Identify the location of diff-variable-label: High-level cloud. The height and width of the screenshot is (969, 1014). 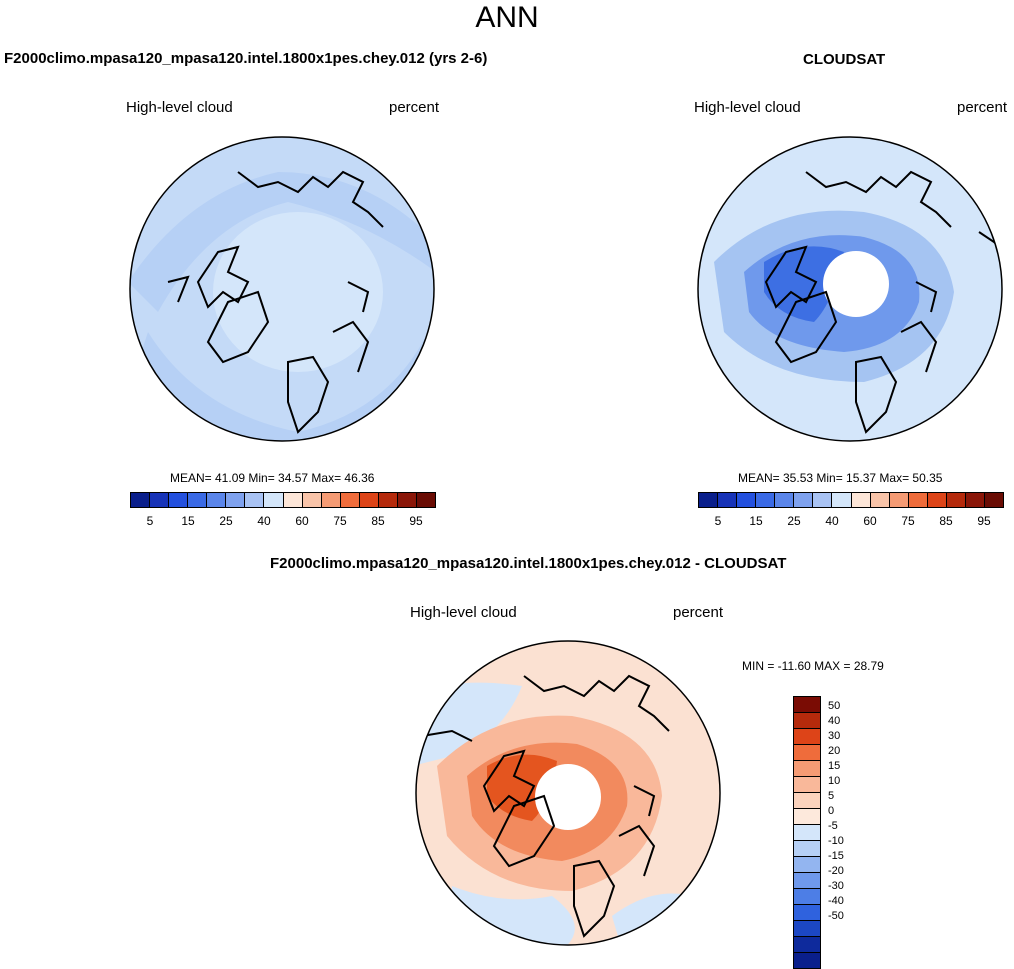
(463, 612).